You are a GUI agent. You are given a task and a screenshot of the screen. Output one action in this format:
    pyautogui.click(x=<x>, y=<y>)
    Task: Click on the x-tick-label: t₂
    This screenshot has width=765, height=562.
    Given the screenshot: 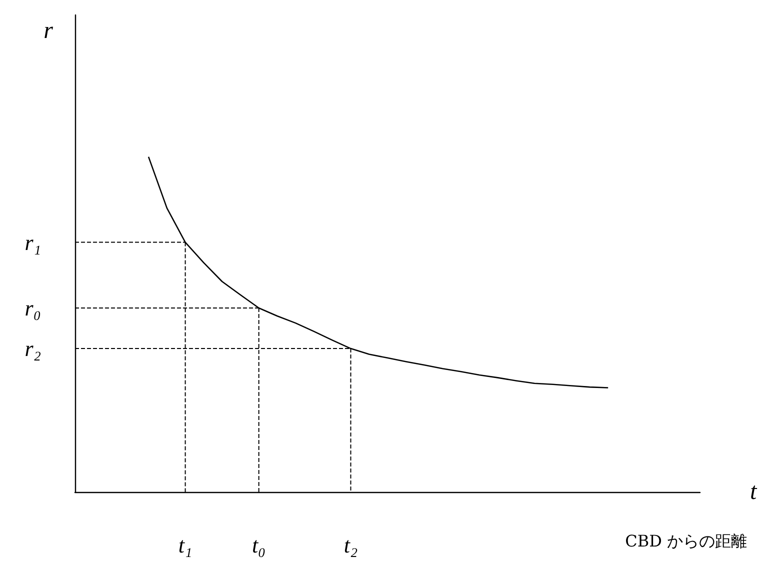 What is the action you would take?
    pyautogui.click(x=351, y=545)
    